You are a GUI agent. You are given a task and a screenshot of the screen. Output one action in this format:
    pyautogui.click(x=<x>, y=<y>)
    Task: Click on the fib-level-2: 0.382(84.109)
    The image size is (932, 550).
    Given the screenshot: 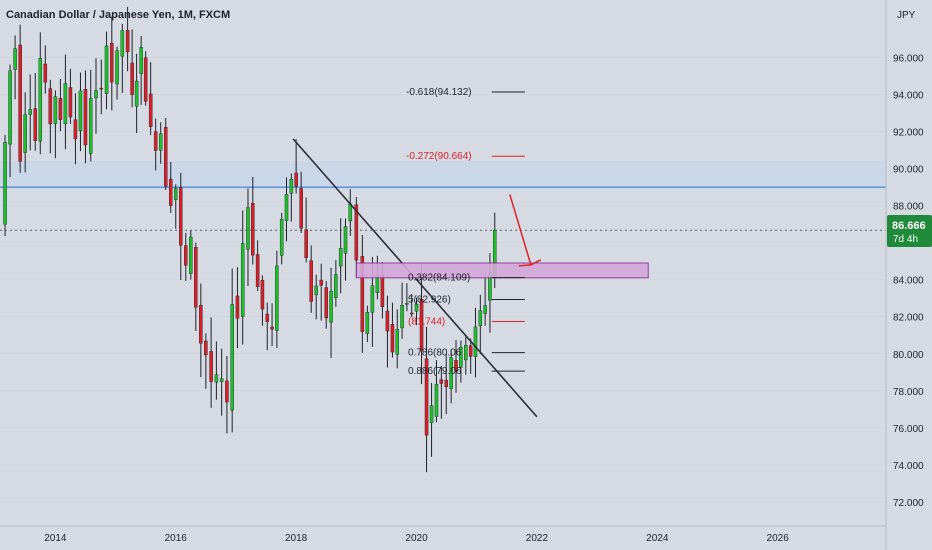 What is the action you would take?
    pyautogui.click(x=466, y=278)
    